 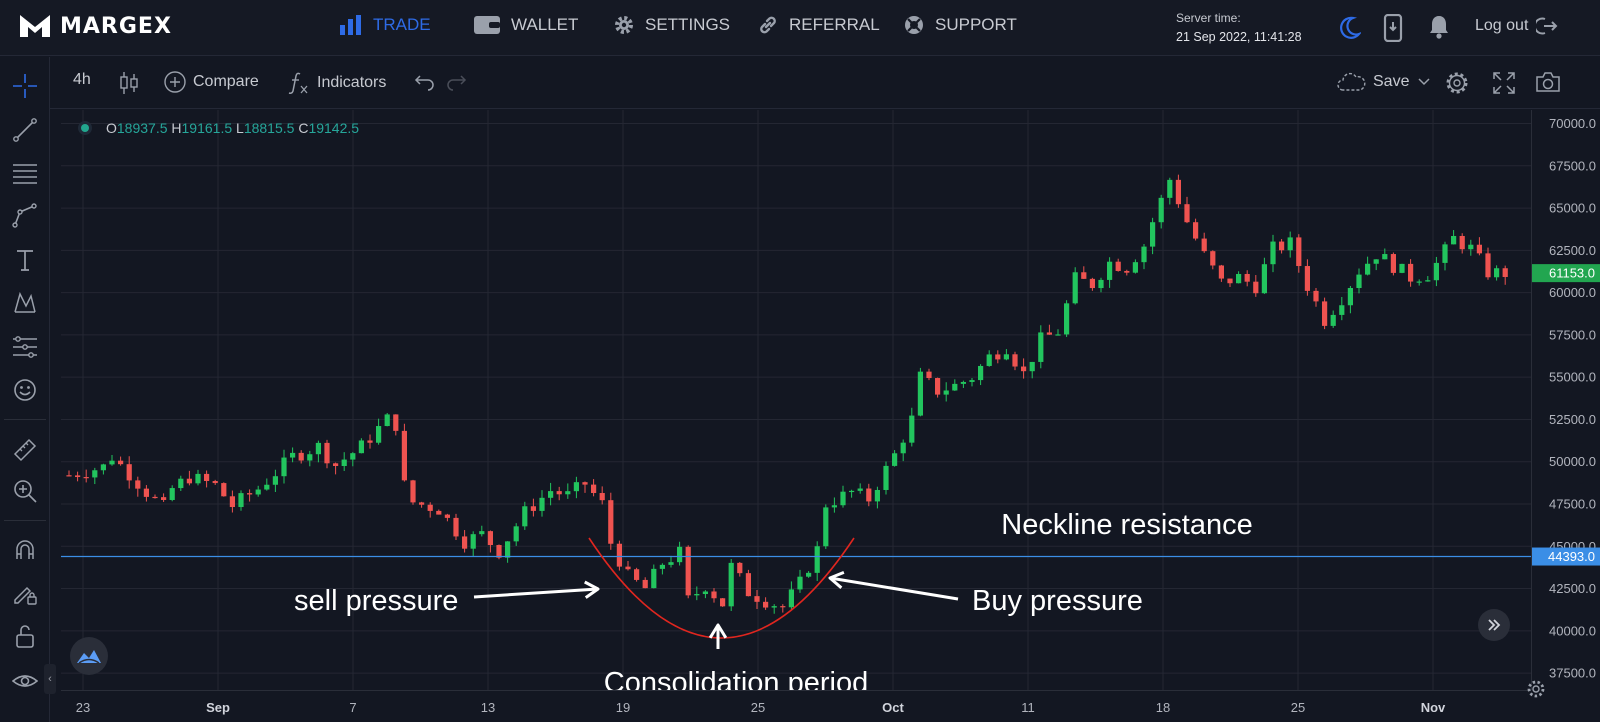 What do you see at coordinates (893, 585) in the screenshot?
I see `buy-pressure-arrow` at bounding box center [893, 585].